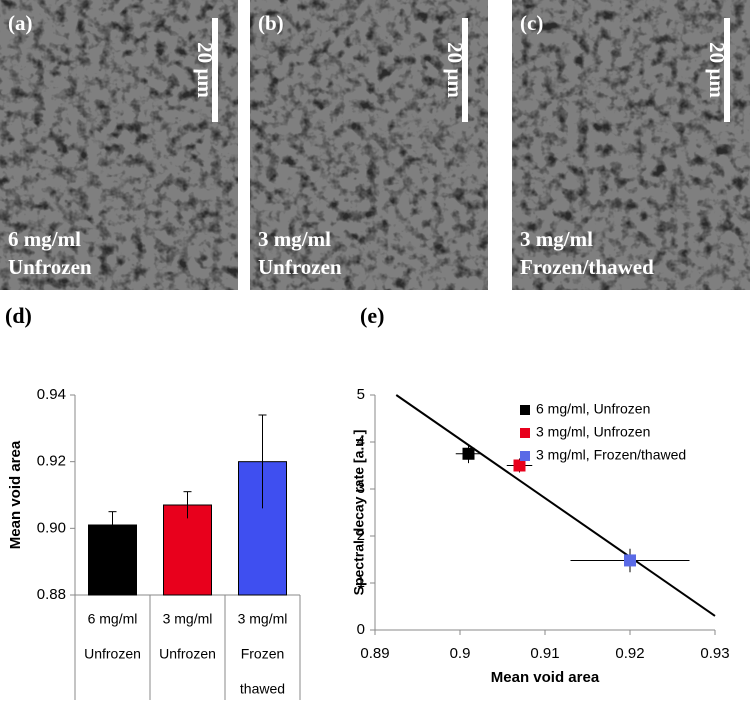 This screenshot has width=750, height=701. What do you see at coordinates (51, 461) in the screenshot?
I see `y-tick-label: 0.92` at bounding box center [51, 461].